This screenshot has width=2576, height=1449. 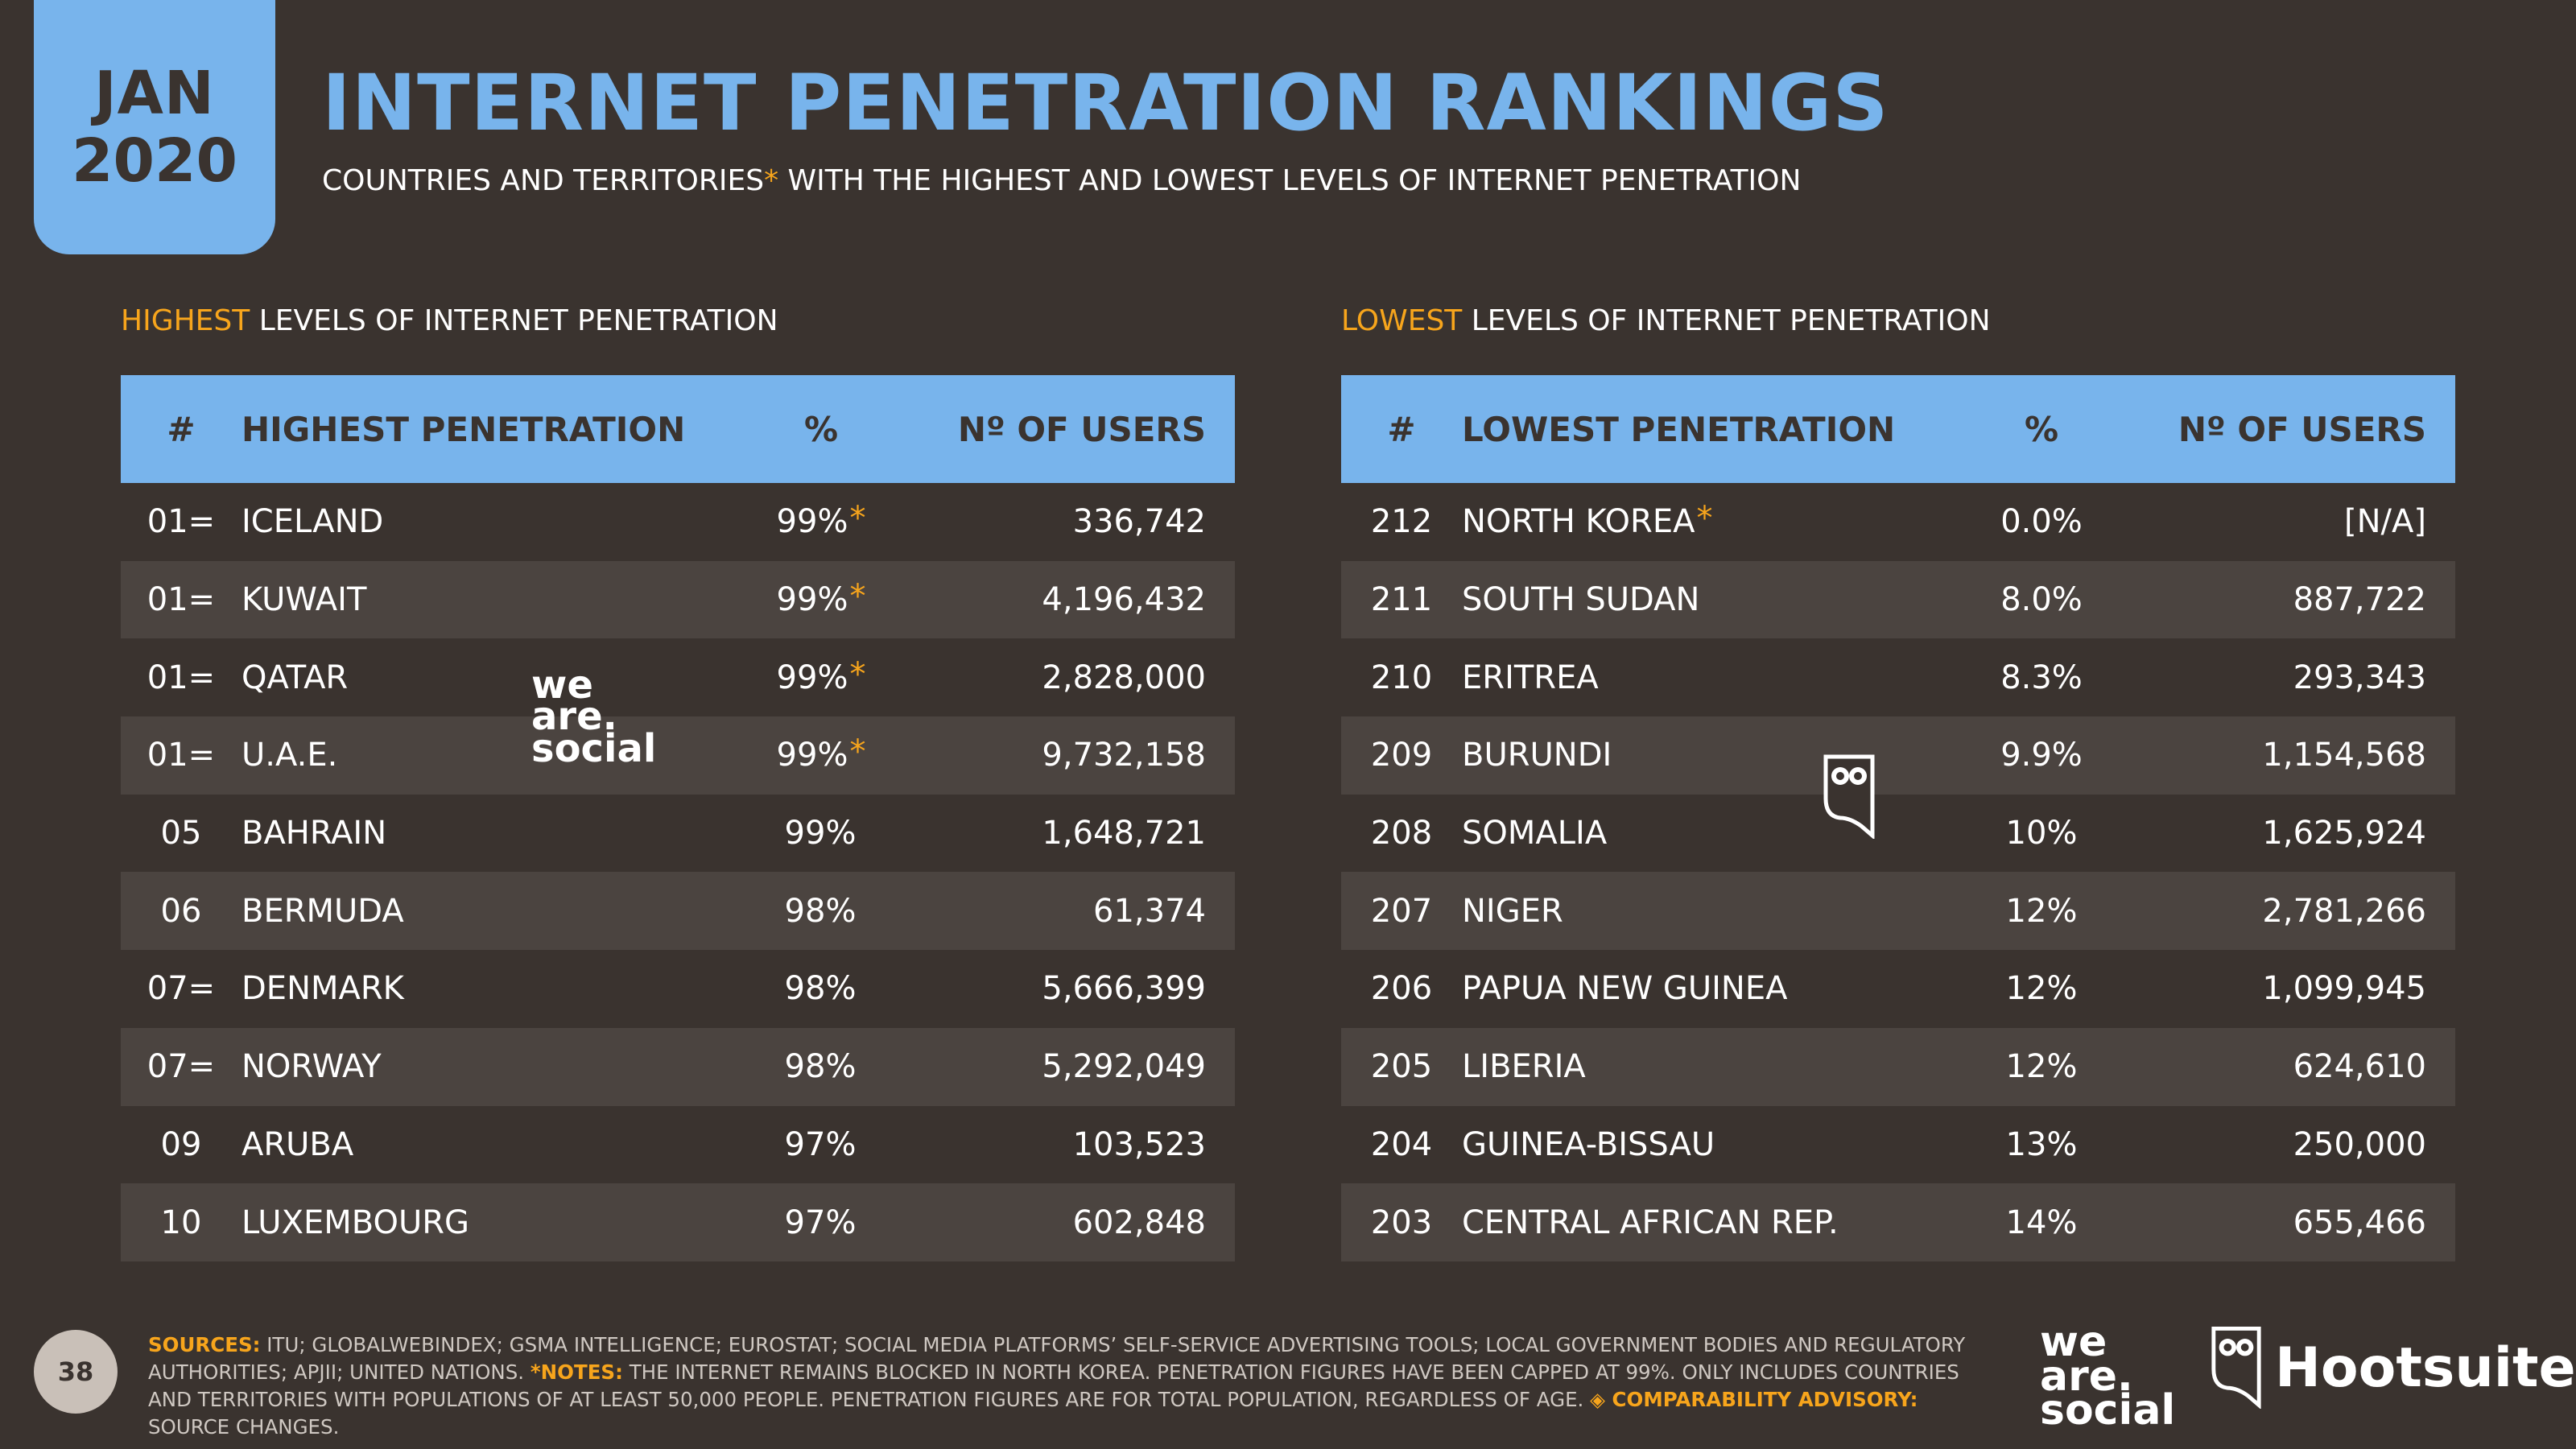 What do you see at coordinates (1711, 989) in the screenshot?
I see `row-name: PAPUA NEW GUINEA` at bounding box center [1711, 989].